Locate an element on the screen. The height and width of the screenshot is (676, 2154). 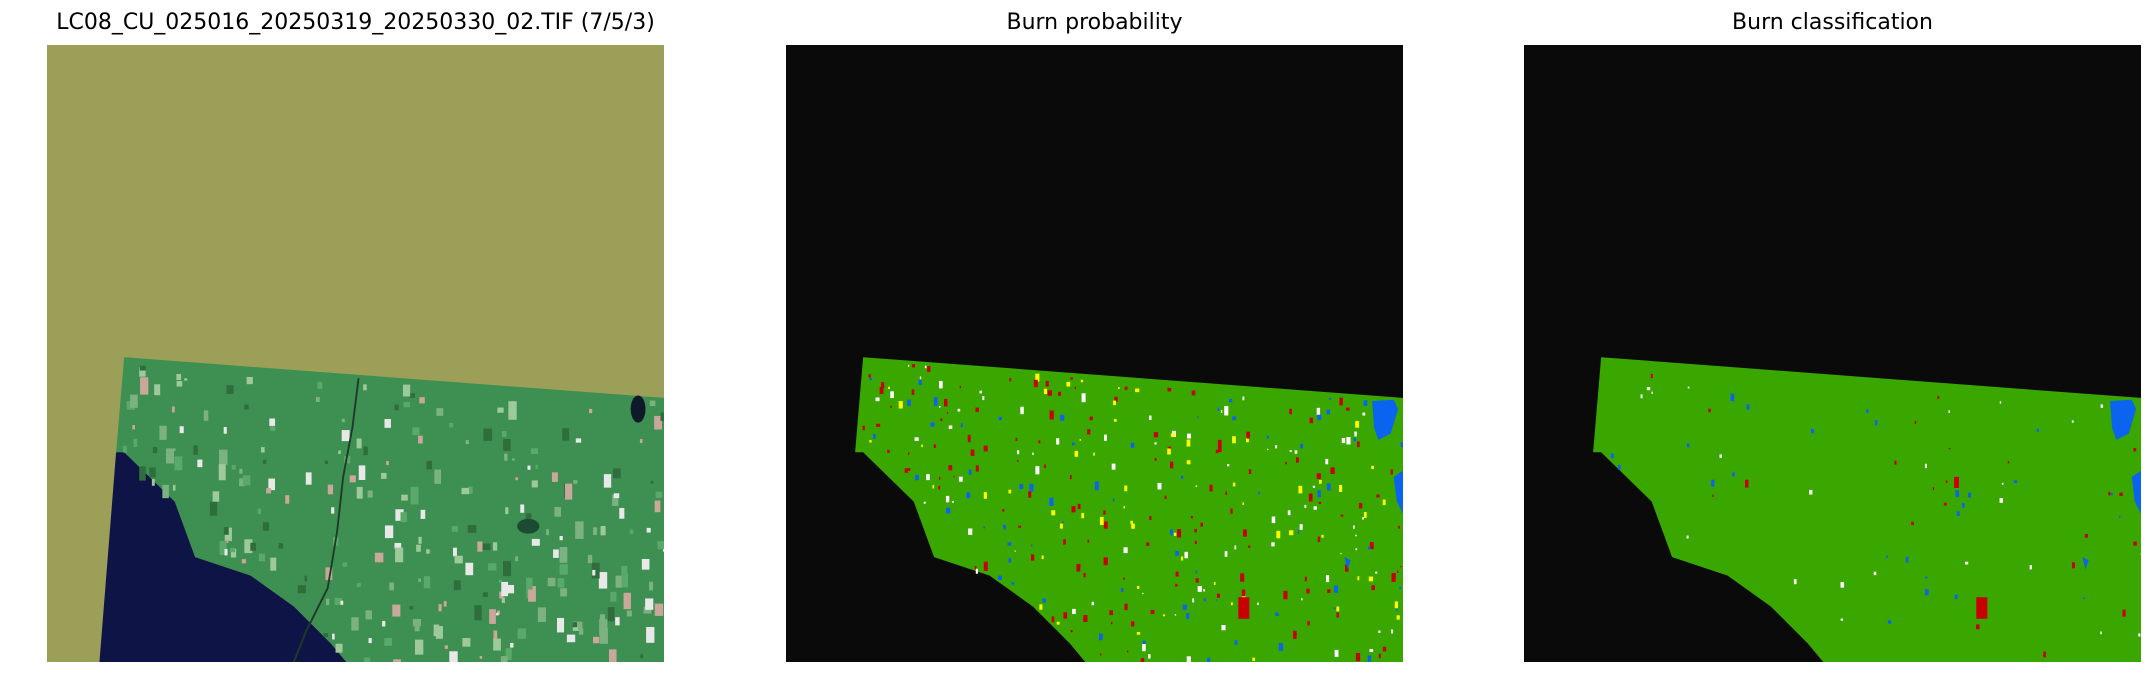
river is located at coordinates (326, 520).